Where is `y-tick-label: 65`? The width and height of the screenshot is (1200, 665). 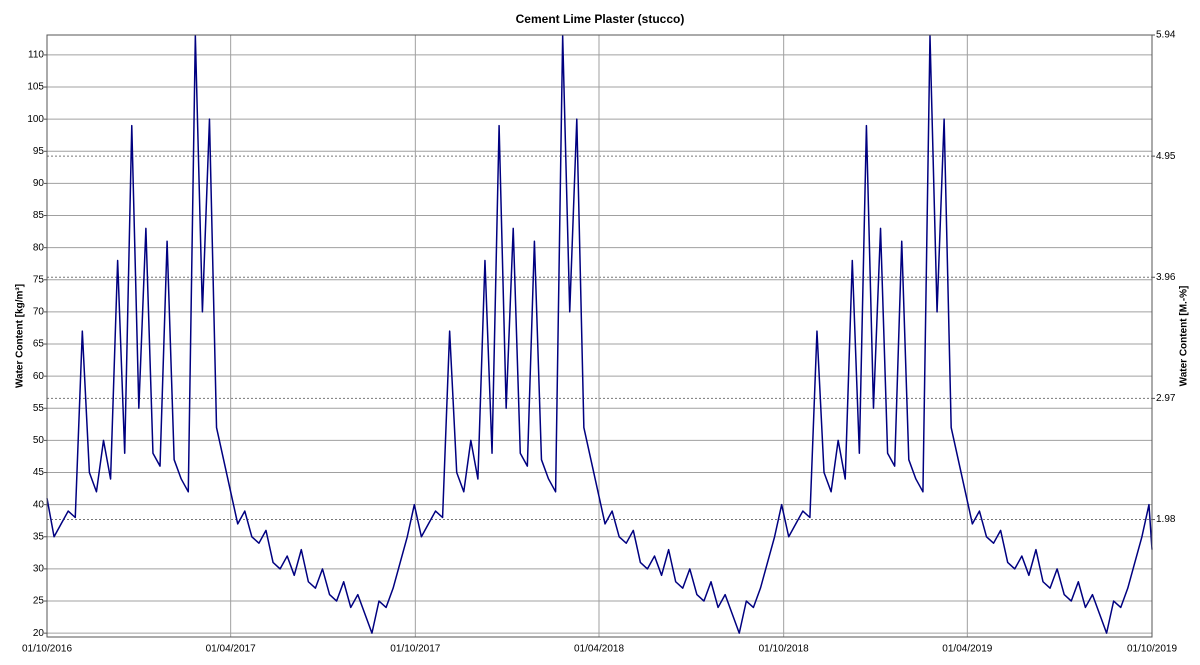
y-tick-label: 65 is located at coordinates (39, 344).